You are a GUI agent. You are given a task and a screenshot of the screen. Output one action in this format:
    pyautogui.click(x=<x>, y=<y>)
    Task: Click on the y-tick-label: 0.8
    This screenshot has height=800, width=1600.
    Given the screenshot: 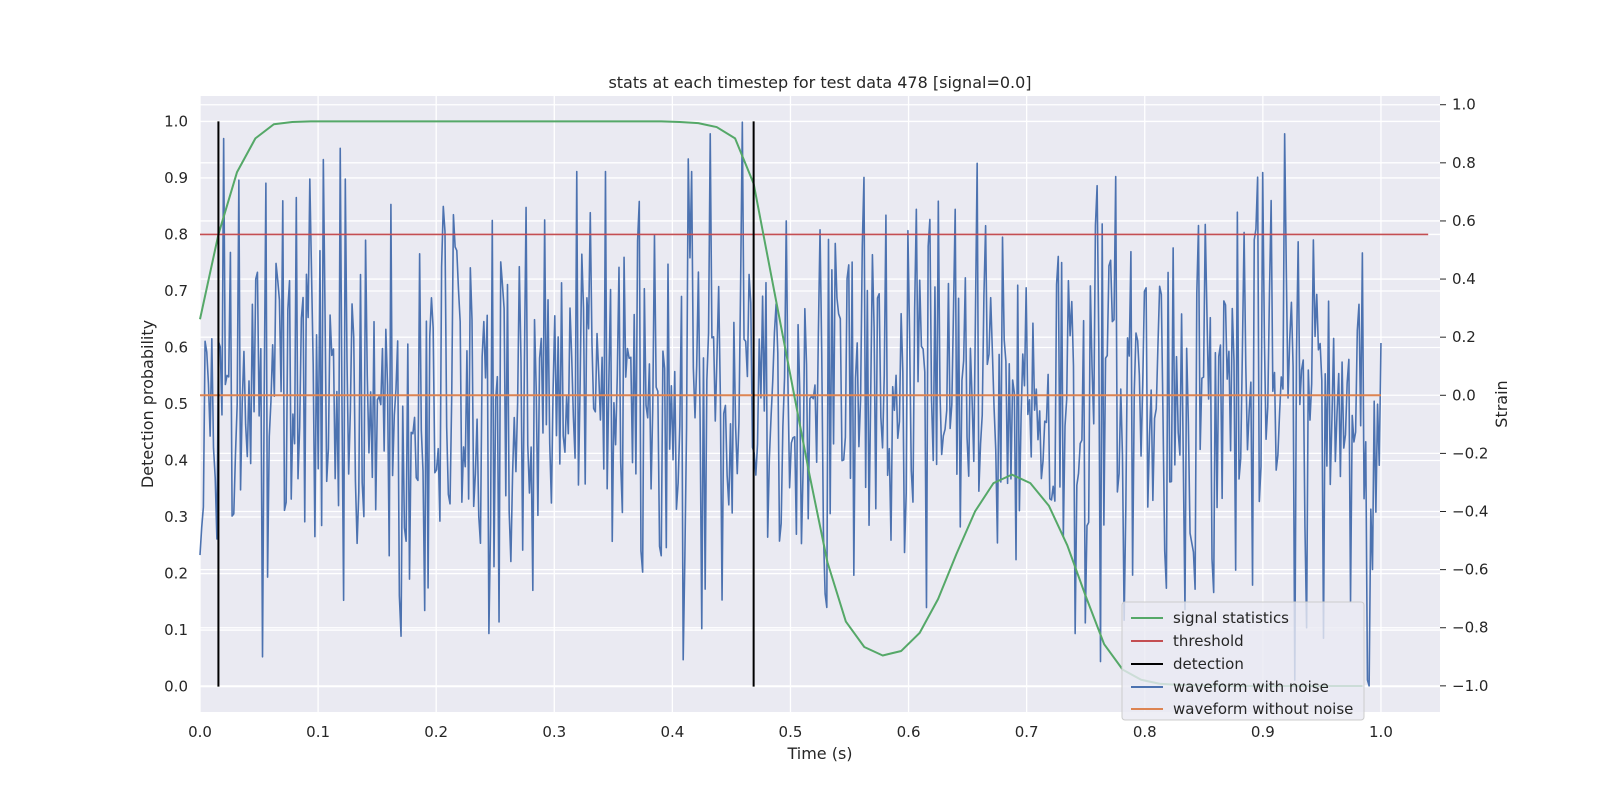 What is the action you would take?
    pyautogui.click(x=176, y=234)
    